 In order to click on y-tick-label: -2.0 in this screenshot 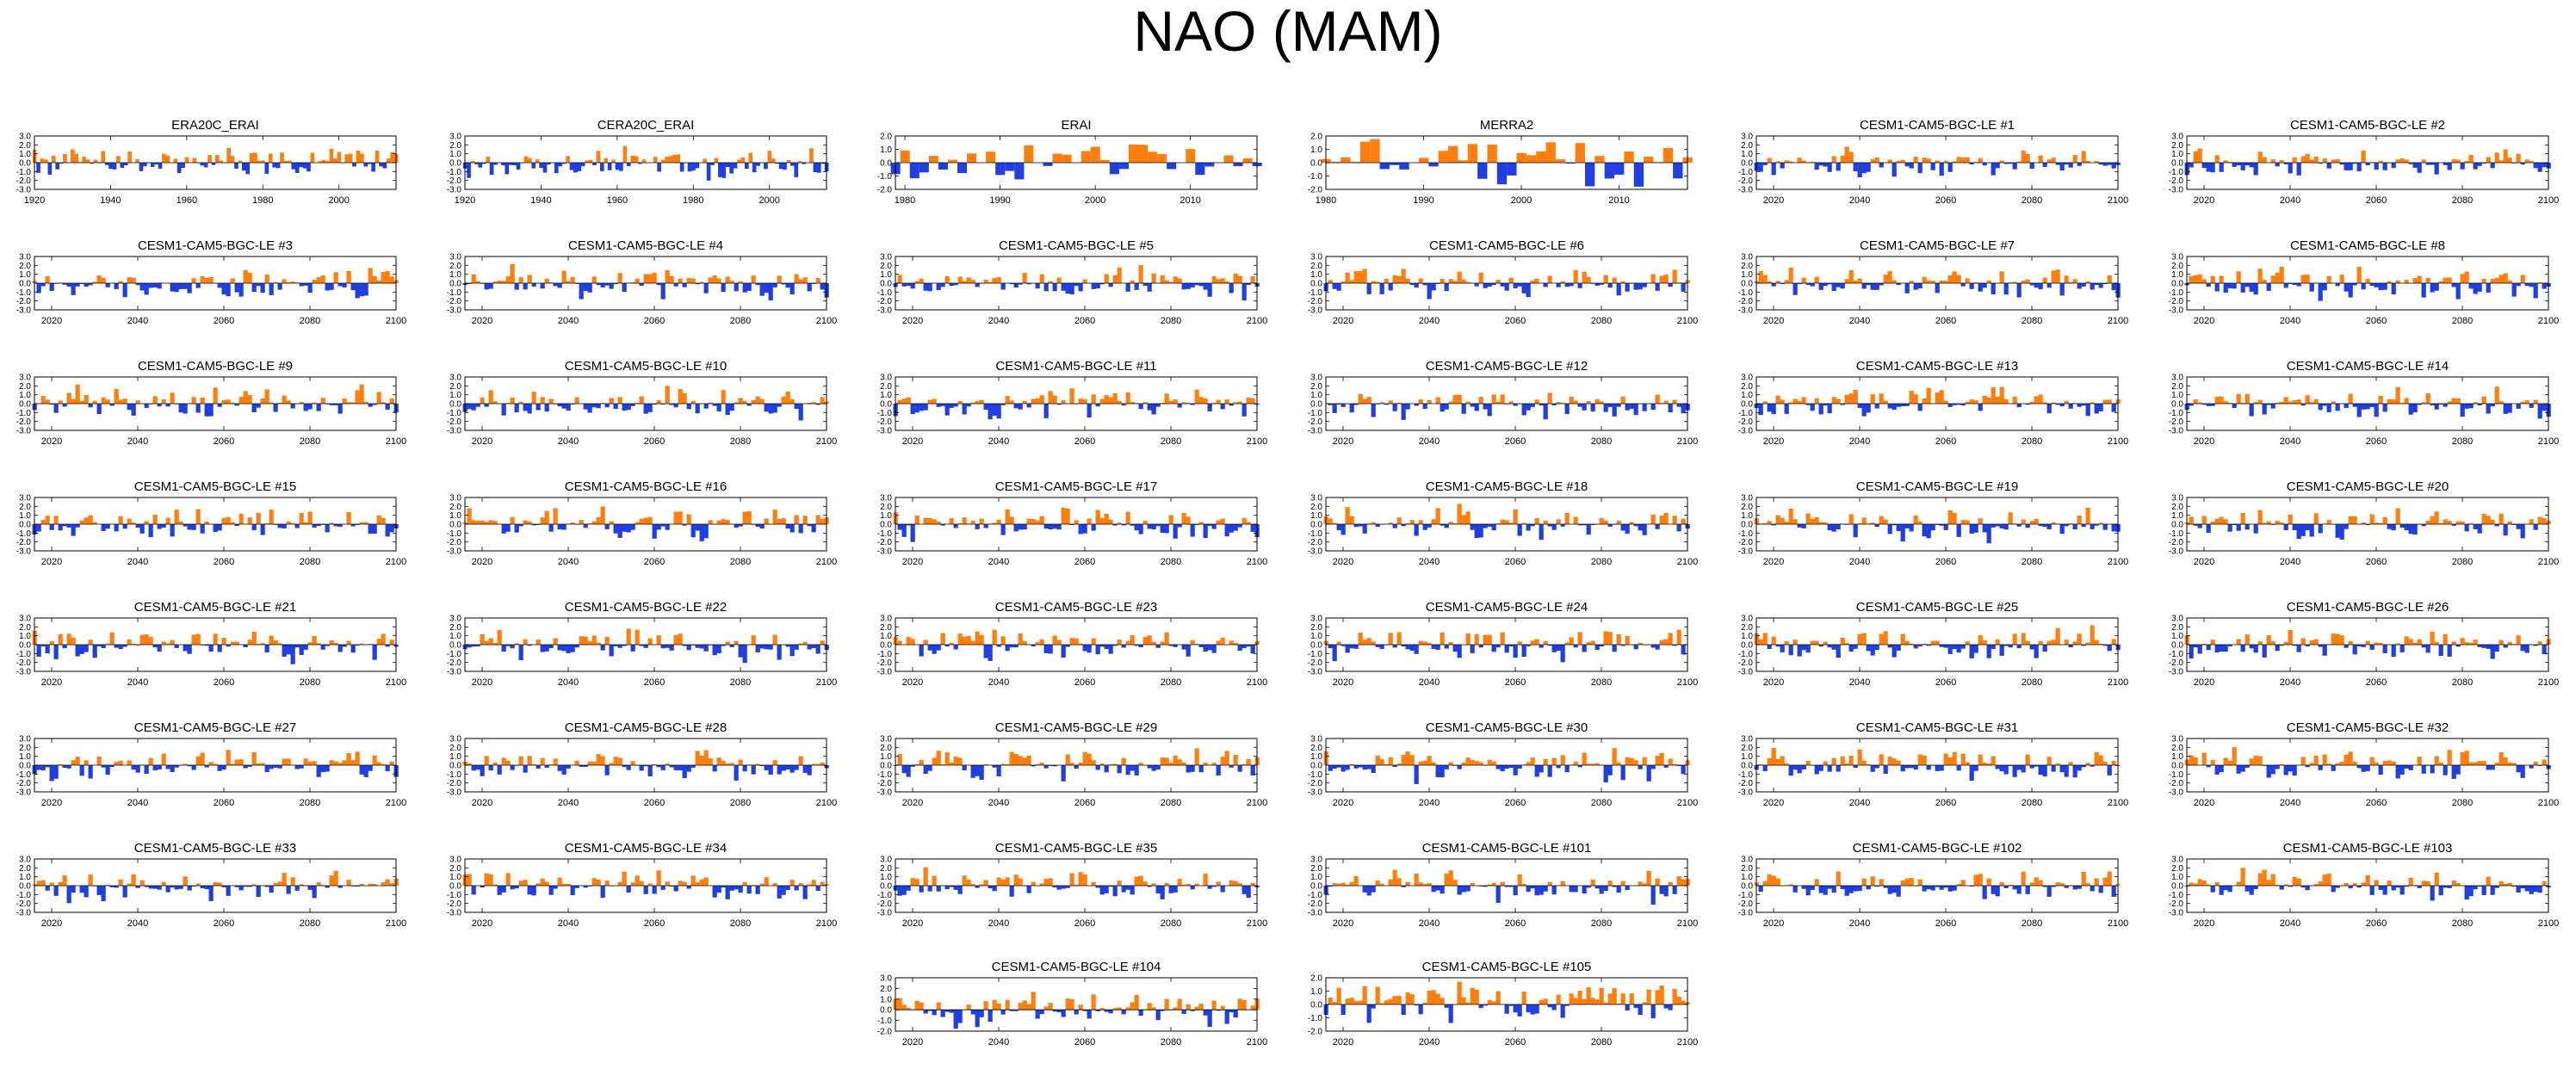, I will do `click(1315, 663)`.